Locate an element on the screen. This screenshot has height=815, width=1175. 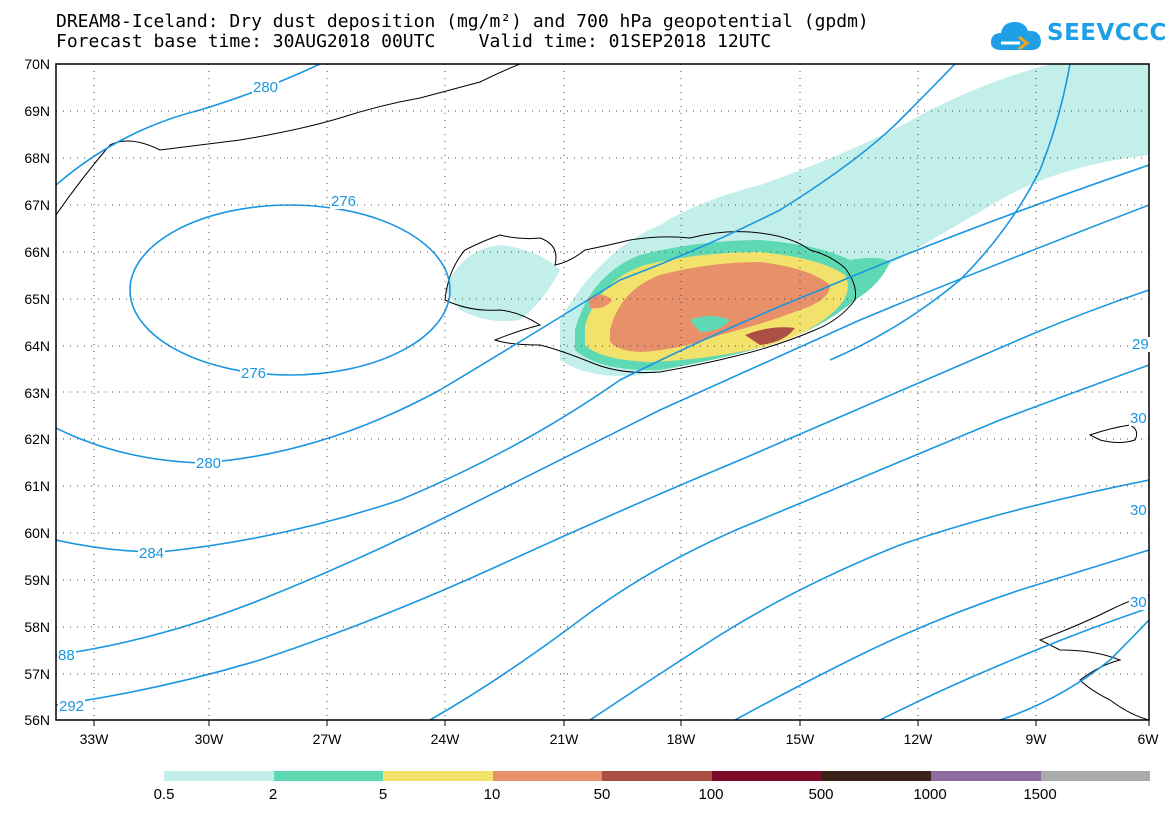
lat-label: 68N is located at coordinates (37, 158).